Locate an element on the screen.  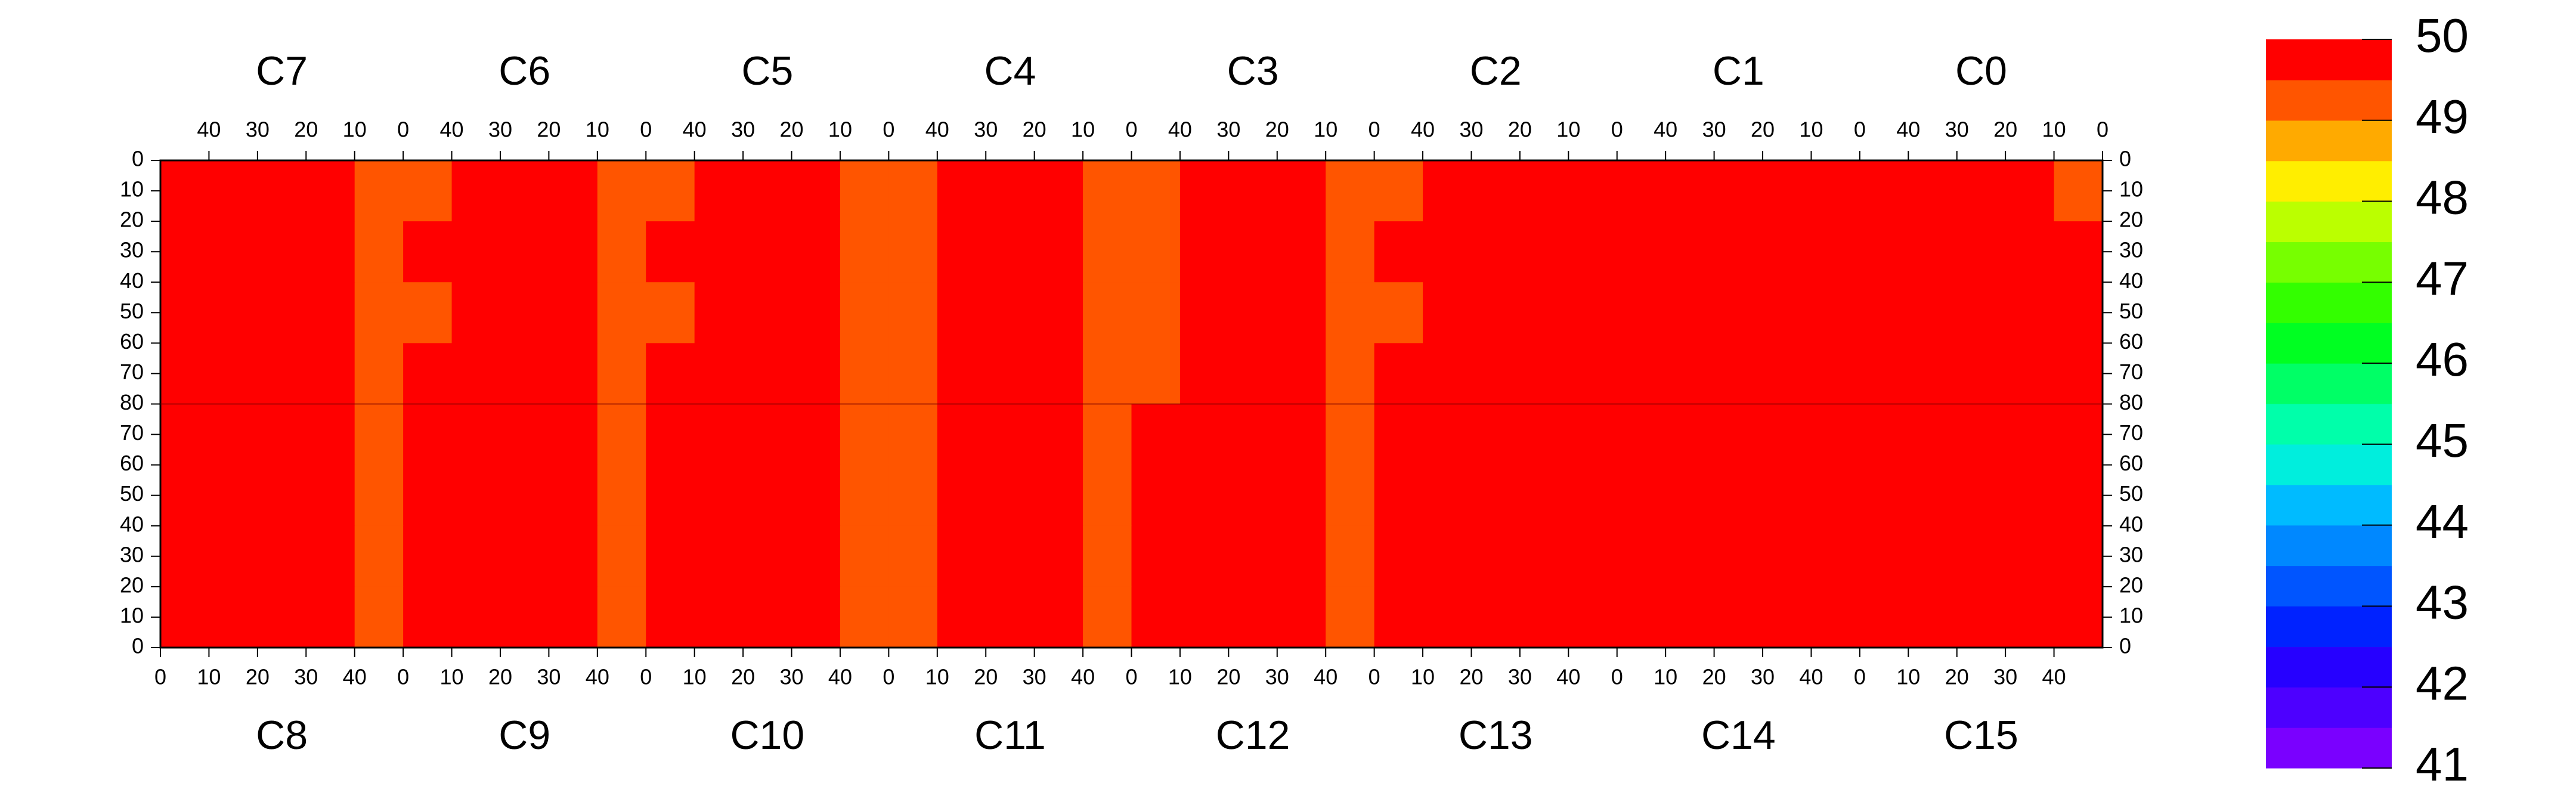
panel-label: C15 is located at coordinates (1981, 735).